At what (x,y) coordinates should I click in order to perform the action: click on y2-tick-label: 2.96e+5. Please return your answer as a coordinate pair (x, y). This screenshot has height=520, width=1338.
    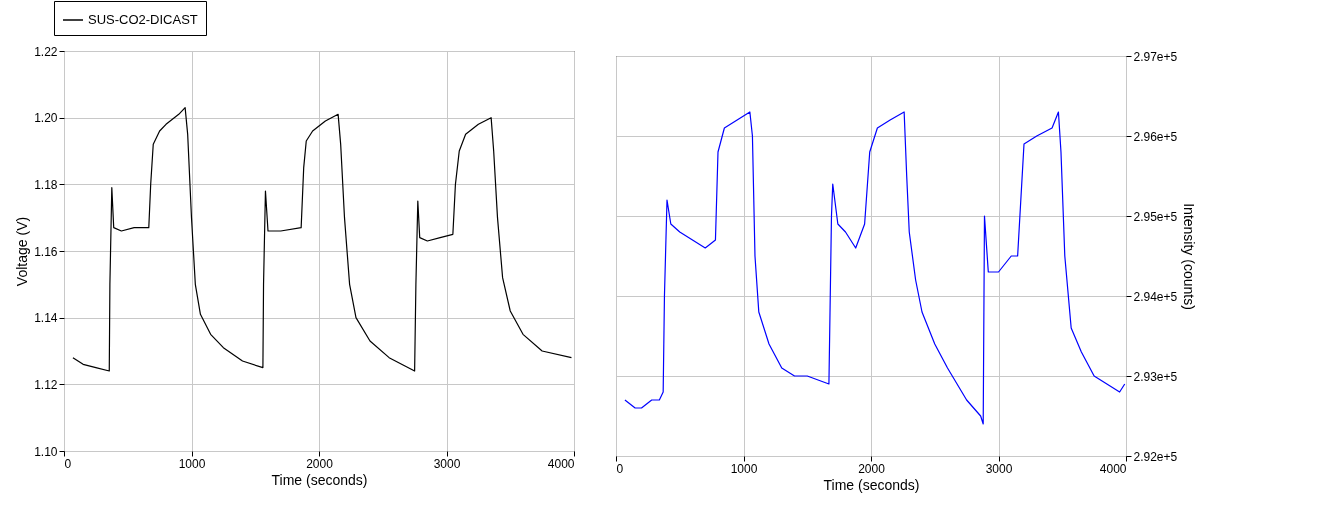
    Looking at the image, I should click on (1155, 136).